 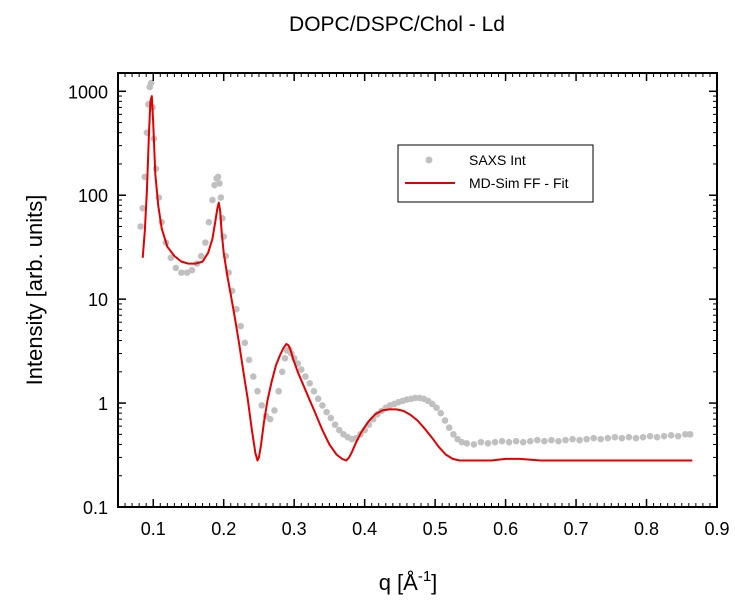 What do you see at coordinates (95, 508) in the screenshot?
I see `y-tick-label: 0.1` at bounding box center [95, 508].